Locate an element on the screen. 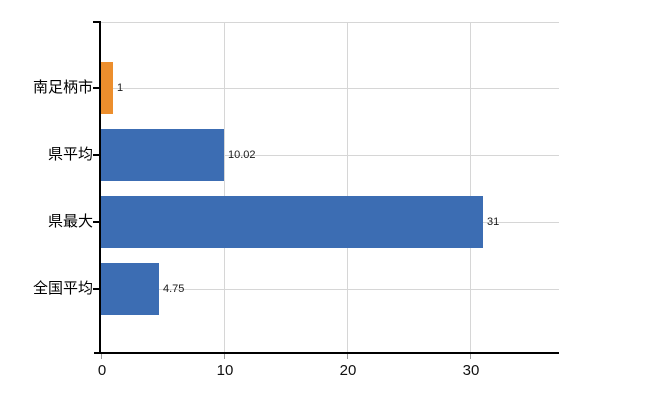 This screenshot has width=650, height=400. category-label-県最大: 県最大 is located at coordinates (70, 221).